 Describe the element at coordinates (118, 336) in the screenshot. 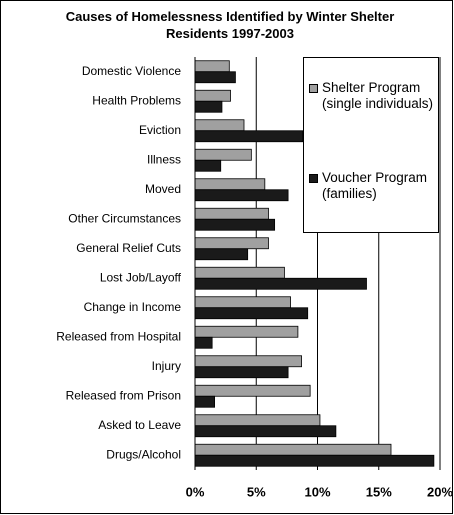

I see `y-tick-label: Released from Hospital` at that location.